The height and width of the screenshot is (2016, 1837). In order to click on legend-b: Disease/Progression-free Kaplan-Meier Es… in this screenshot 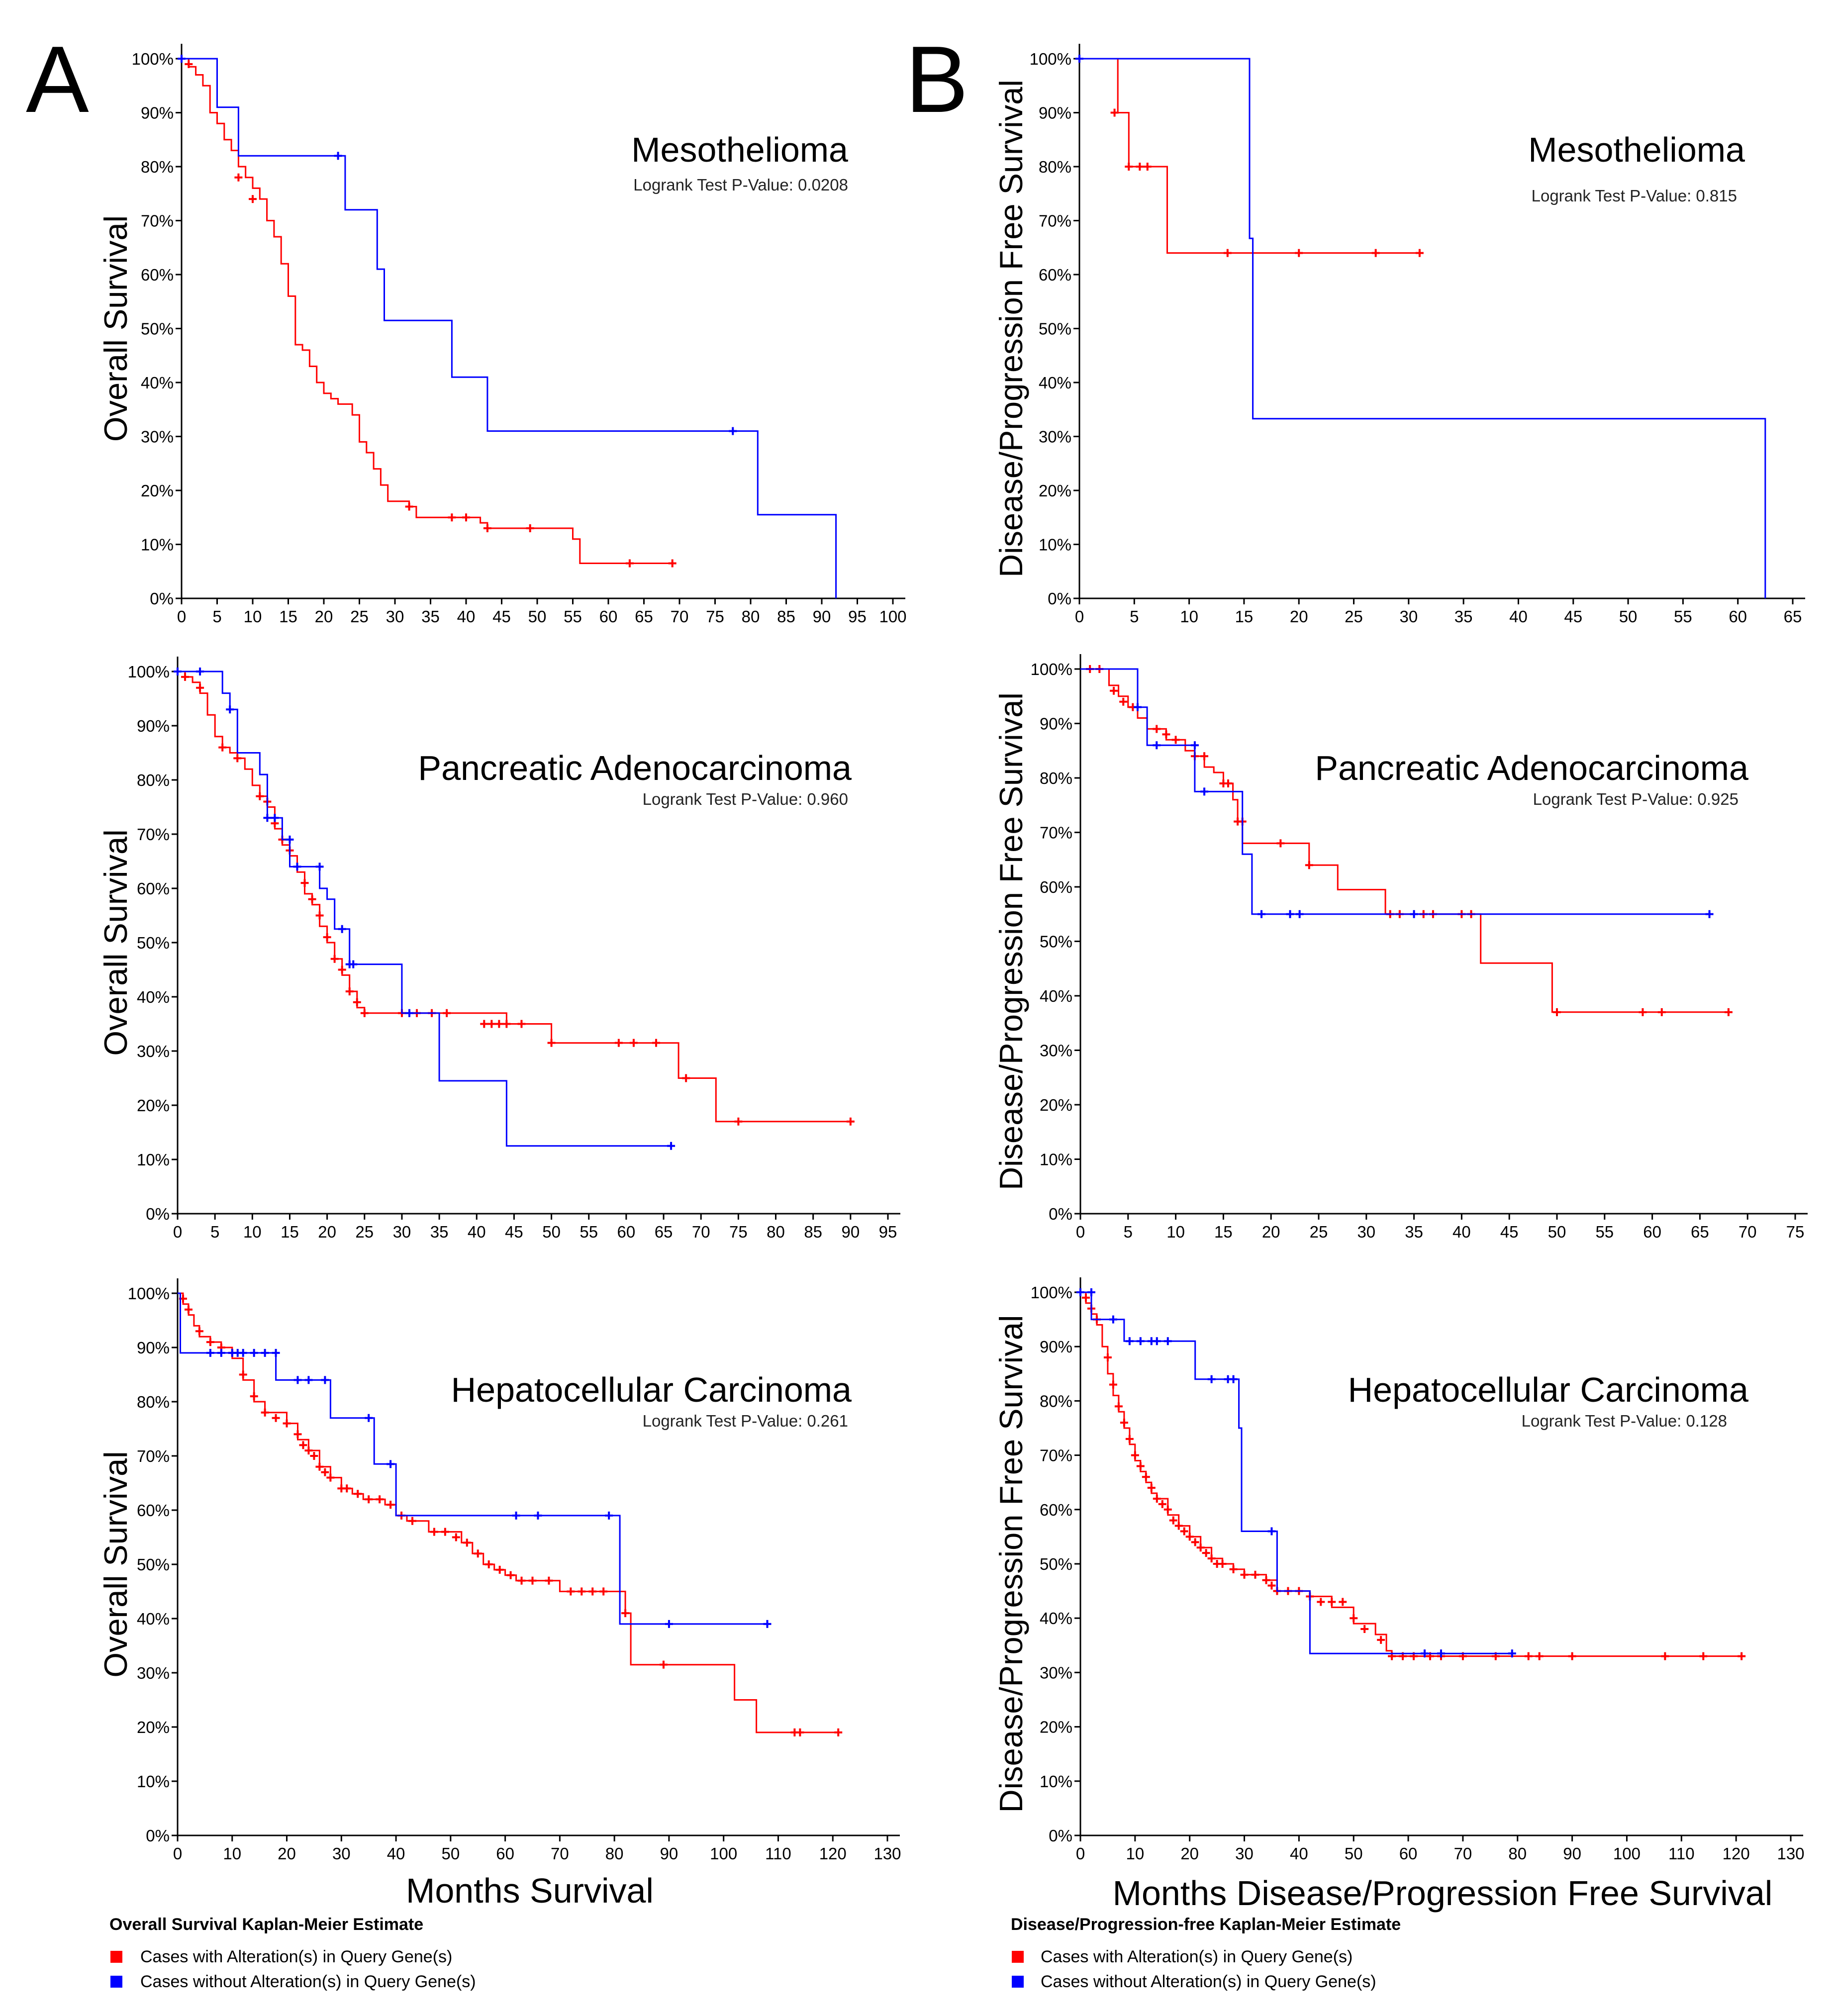, I will do `click(1206, 1953)`.